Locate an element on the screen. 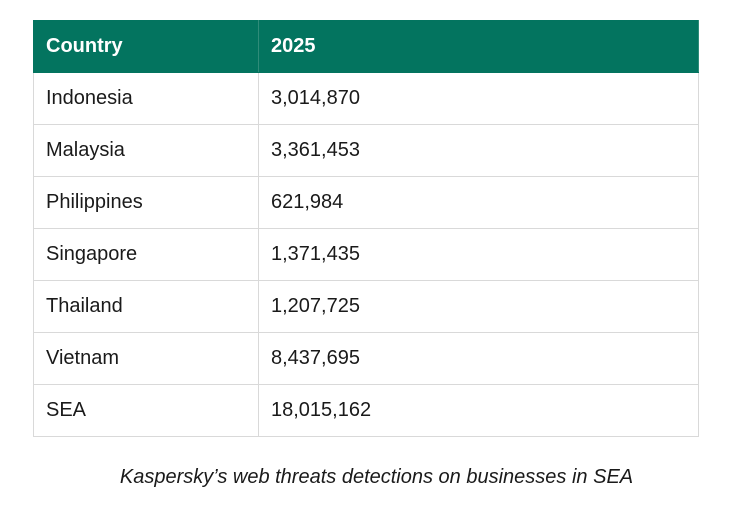 The image size is (731, 513). header-cell: 2025 is located at coordinates (478, 46).